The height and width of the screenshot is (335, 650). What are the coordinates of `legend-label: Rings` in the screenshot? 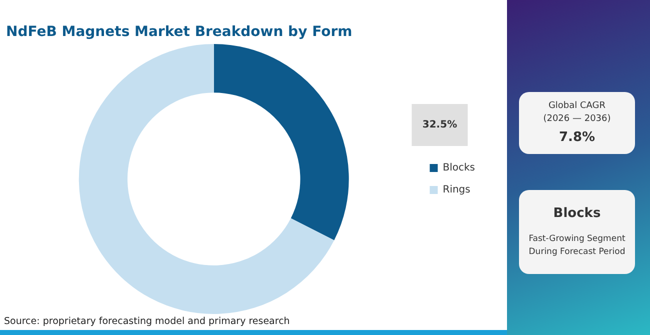 It's located at (456, 190).